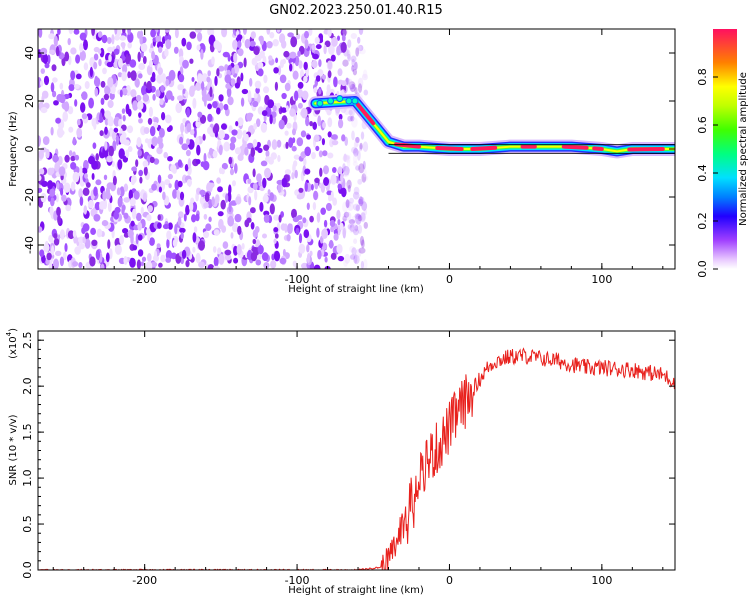 Image resolution: width=750 pixels, height=600 pixels. Describe the element at coordinates (702, 125) in the screenshot. I see `colorbar-tick-label: 0.6` at that location.